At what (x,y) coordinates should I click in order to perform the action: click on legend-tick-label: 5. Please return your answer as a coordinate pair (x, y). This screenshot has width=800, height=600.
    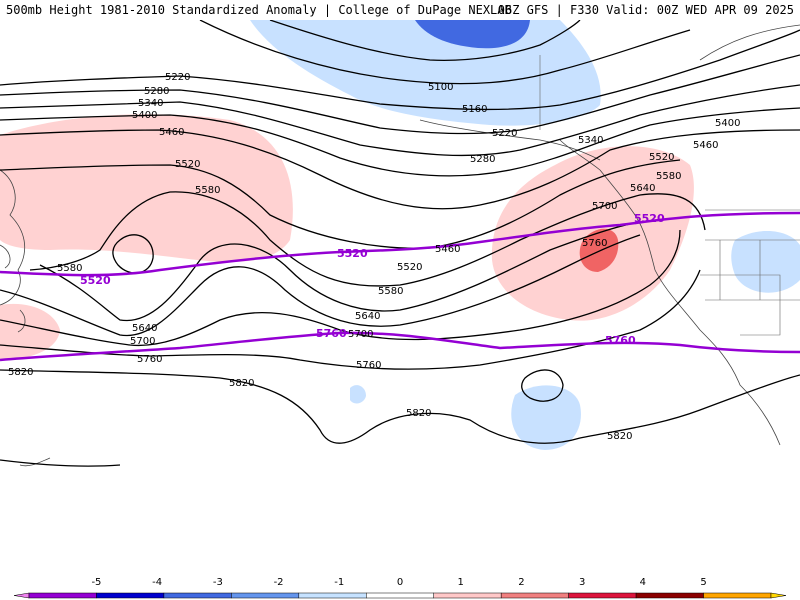
    Looking at the image, I should click on (703, 582).